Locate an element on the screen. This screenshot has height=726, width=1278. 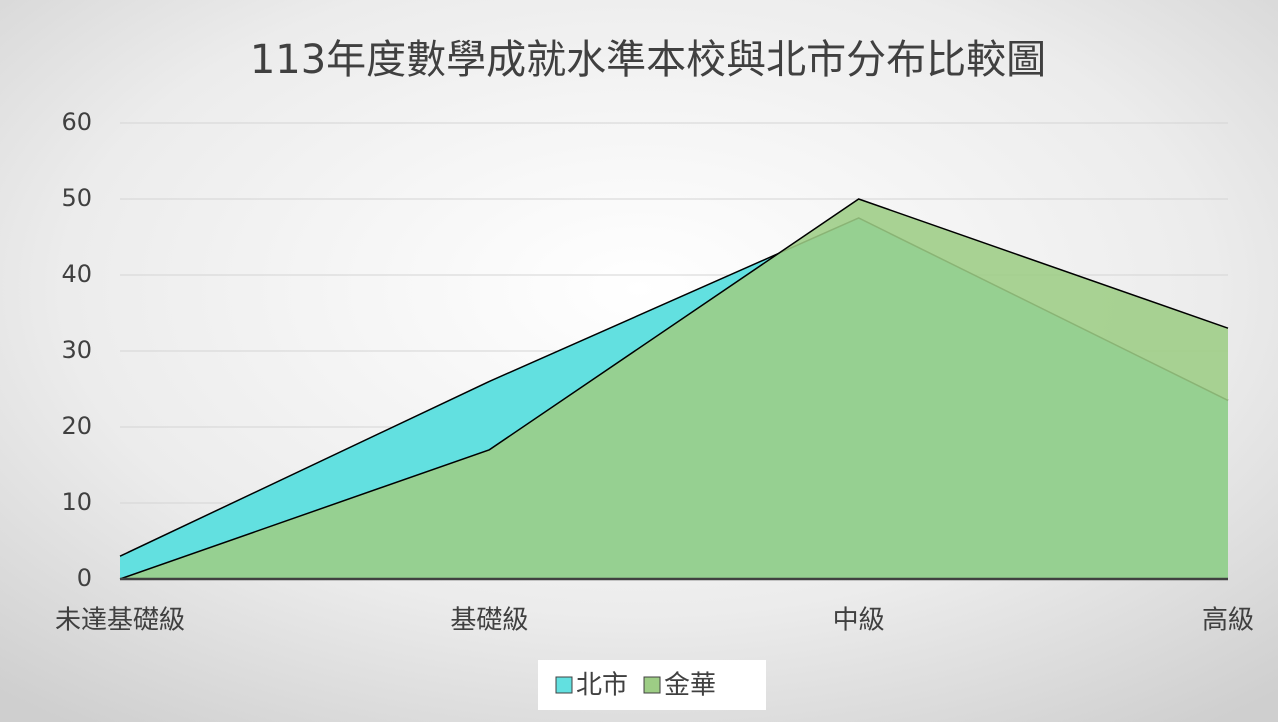
y-tick-label: 50 is located at coordinates (76, 198).